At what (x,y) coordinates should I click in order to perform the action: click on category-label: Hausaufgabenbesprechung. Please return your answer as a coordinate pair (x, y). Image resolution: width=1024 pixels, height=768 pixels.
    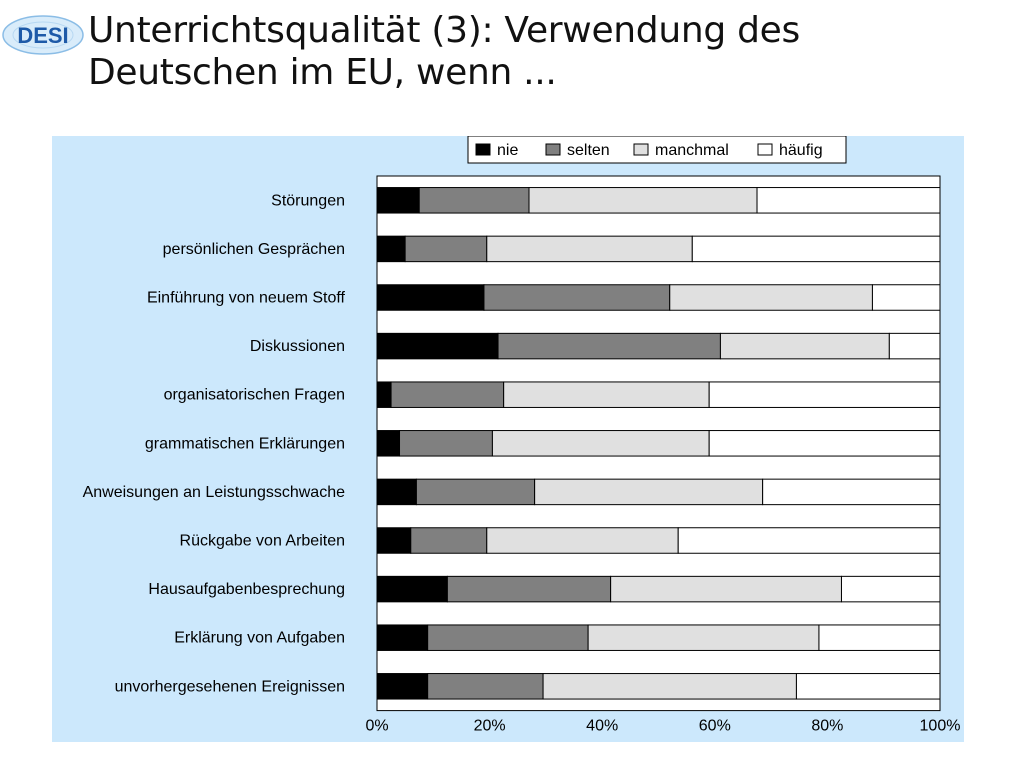
    Looking at the image, I should click on (246, 589).